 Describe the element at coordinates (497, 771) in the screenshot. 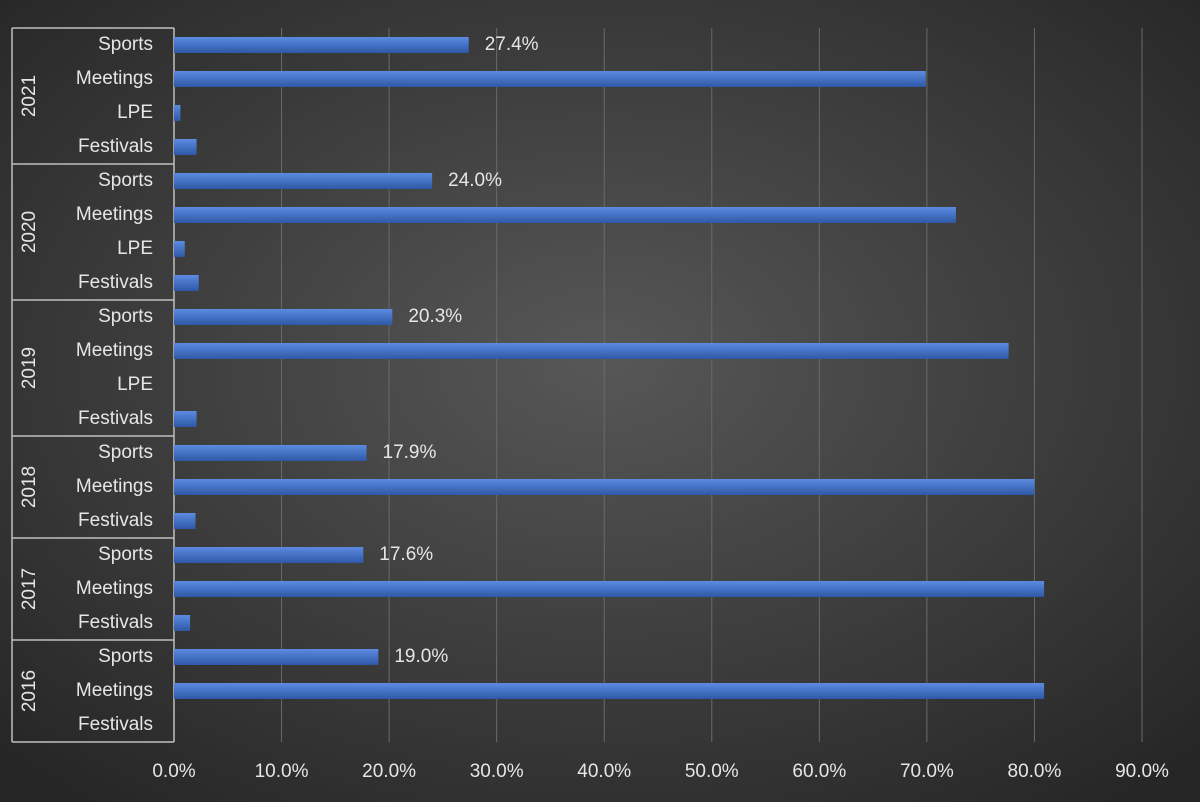

I see `x-tick-label: 30.0%` at that location.